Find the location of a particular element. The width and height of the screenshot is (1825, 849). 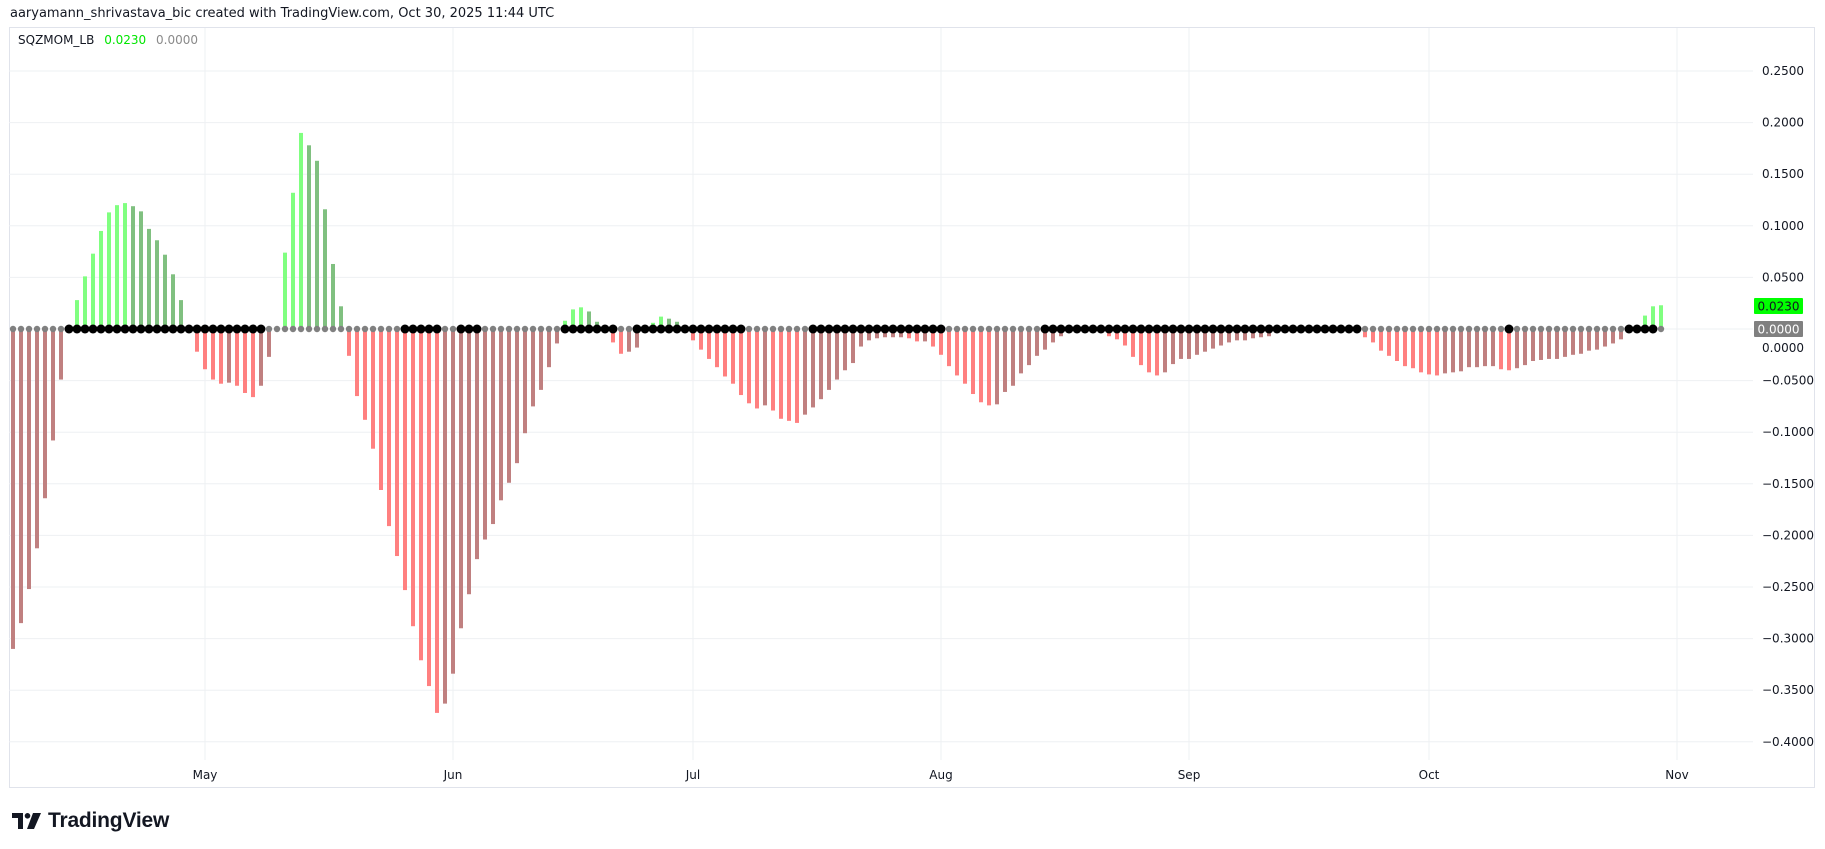

indicator-name: SQZMOM_LB is located at coordinates (56, 40).